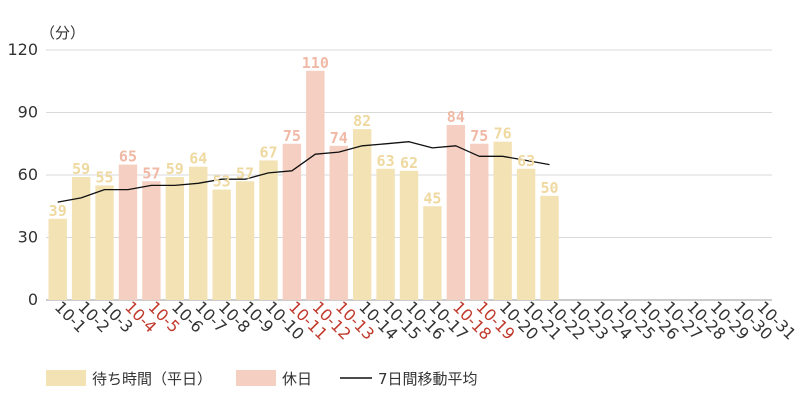  Describe the element at coordinates (152, 379) in the screenshot. I see `legend-label-weekday: 待ち時間（平日）` at that location.